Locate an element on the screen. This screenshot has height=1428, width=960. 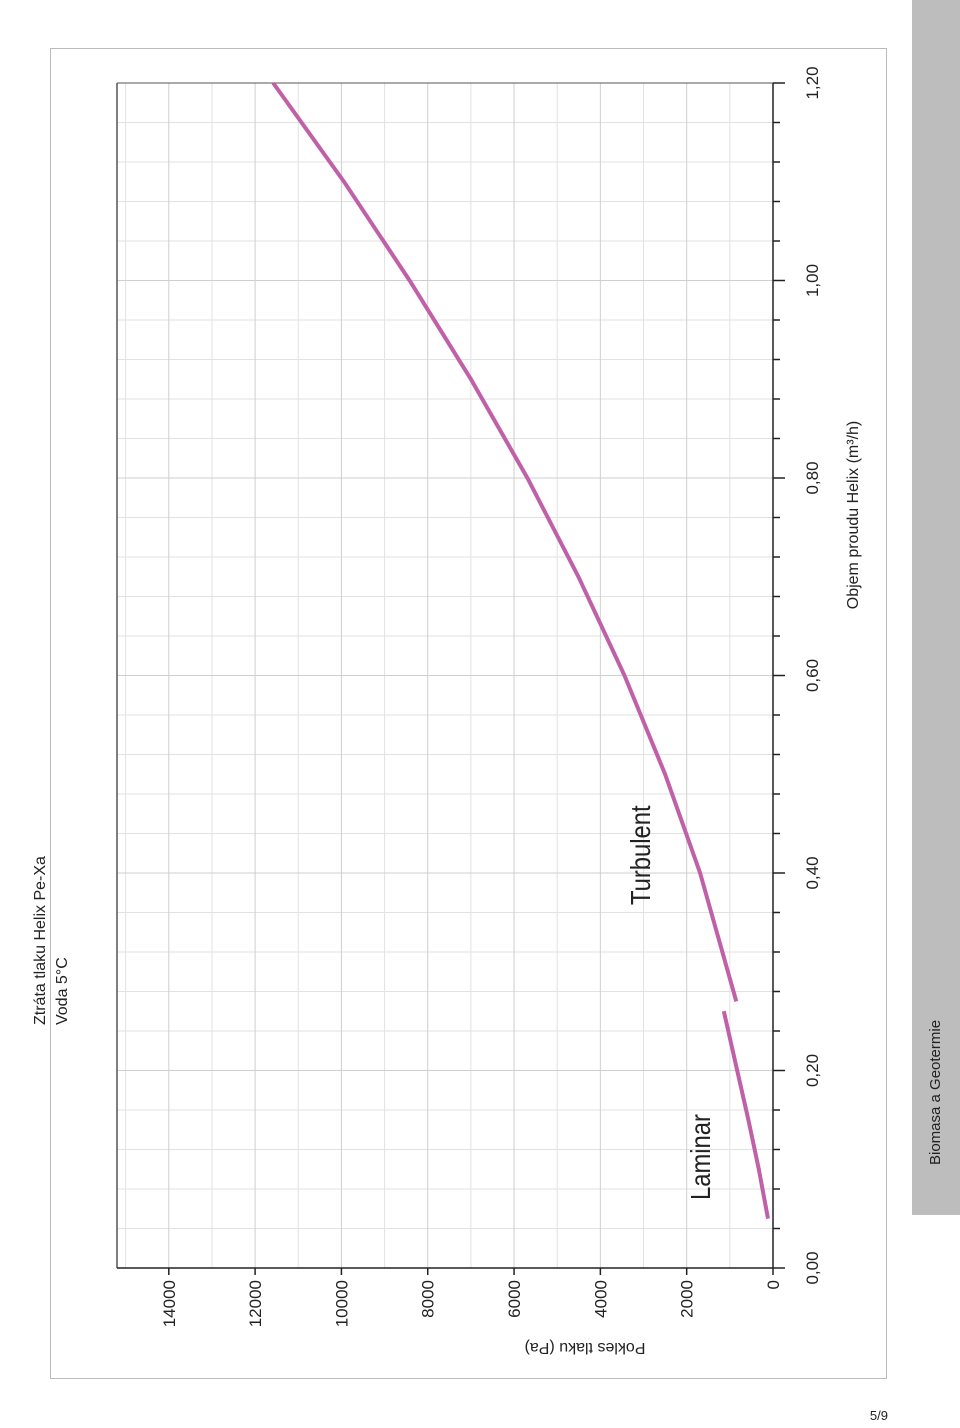
x-tick-label: 0,20 is located at coordinates (812, 1070).